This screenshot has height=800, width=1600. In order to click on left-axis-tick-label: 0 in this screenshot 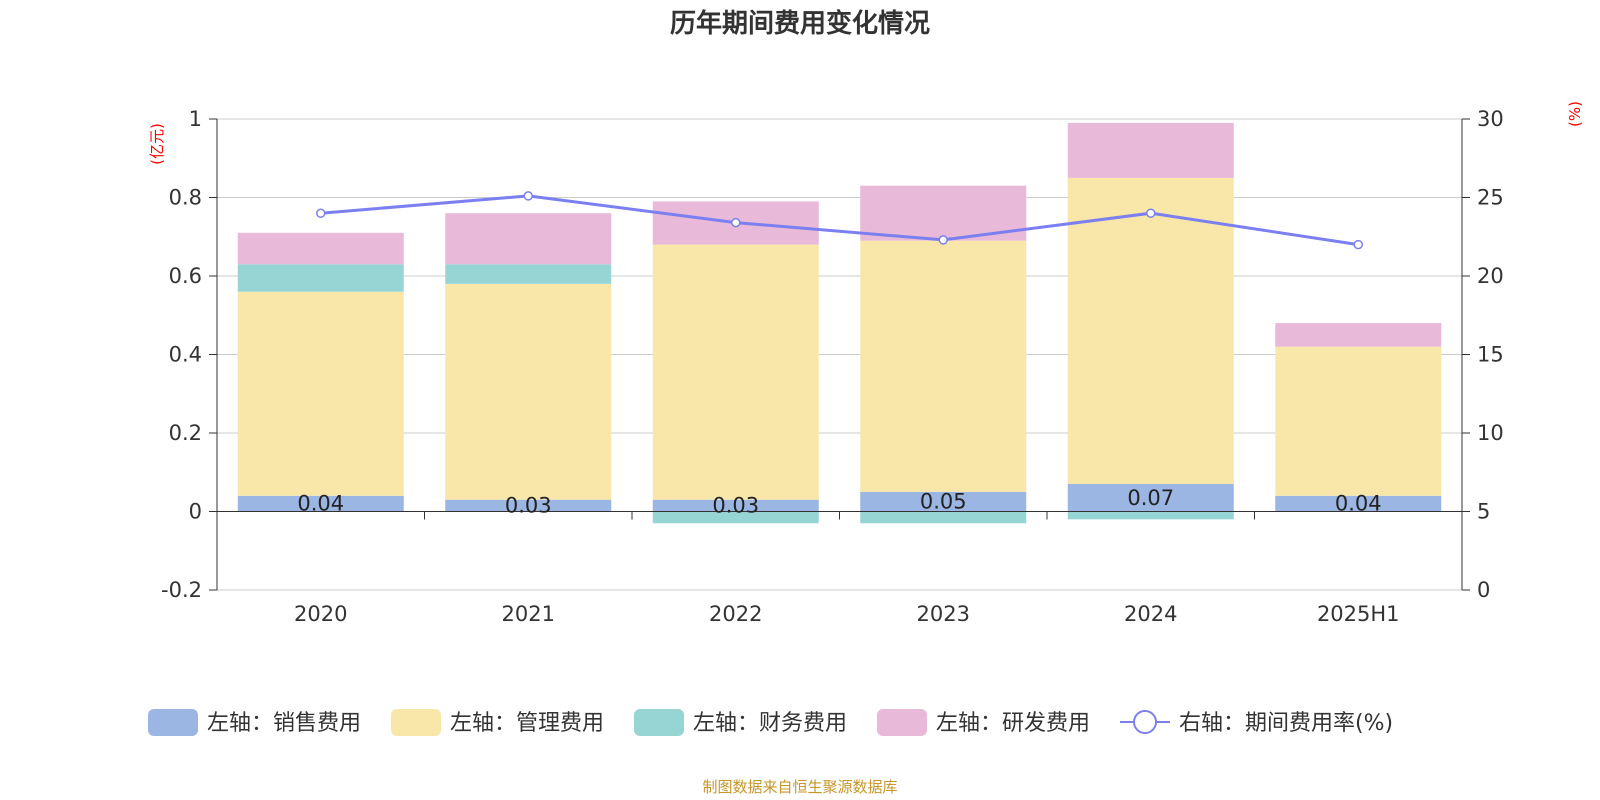, I will do `click(195, 512)`.